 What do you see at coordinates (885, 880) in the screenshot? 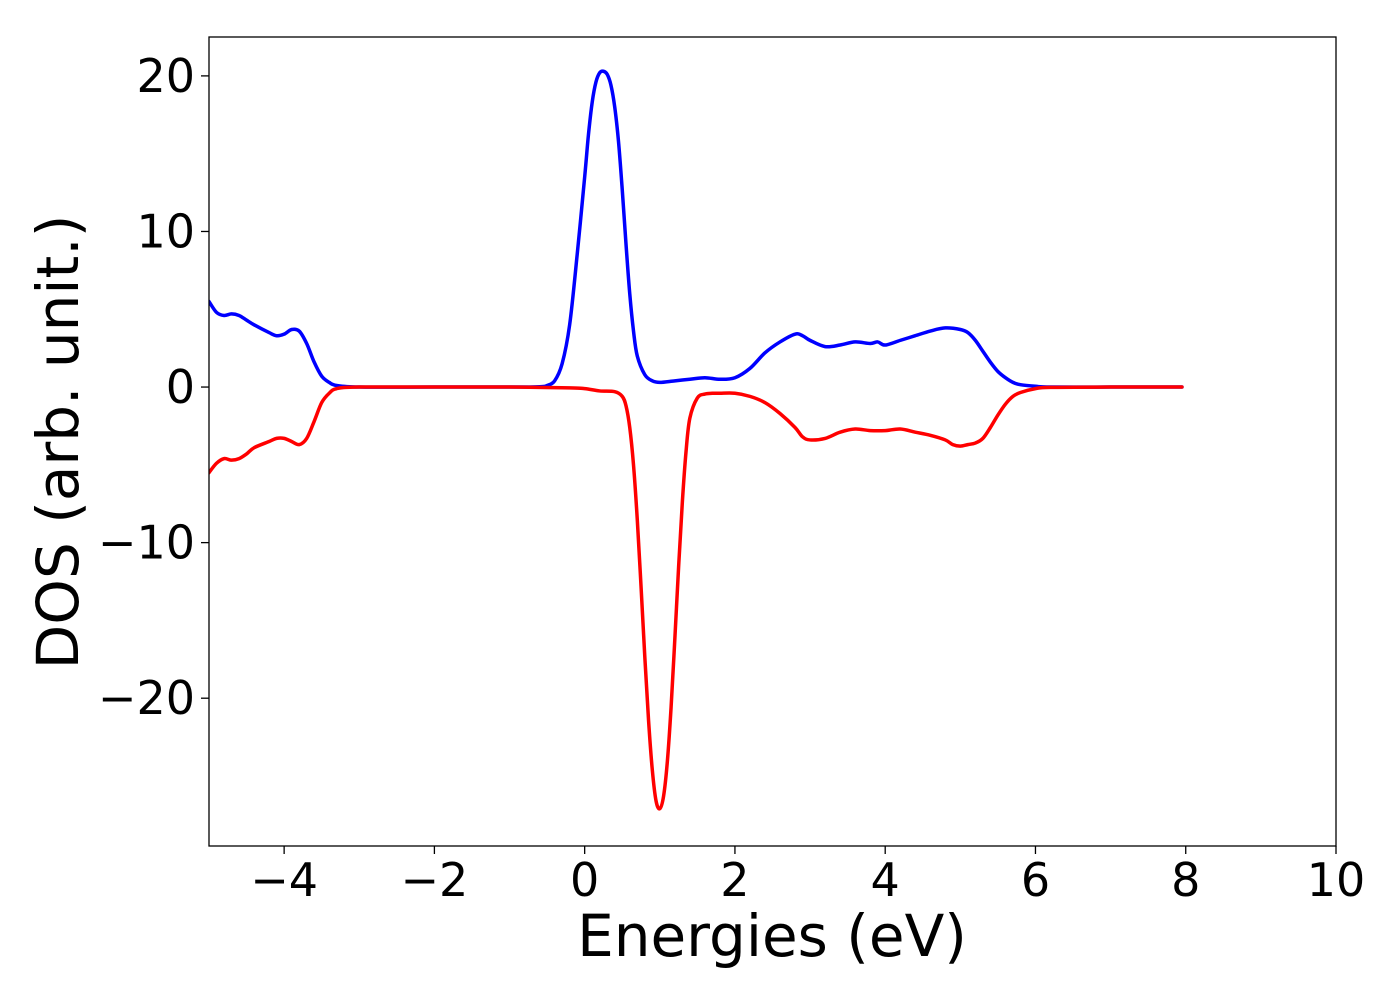
I see `x-tick-label: 4` at bounding box center [885, 880].